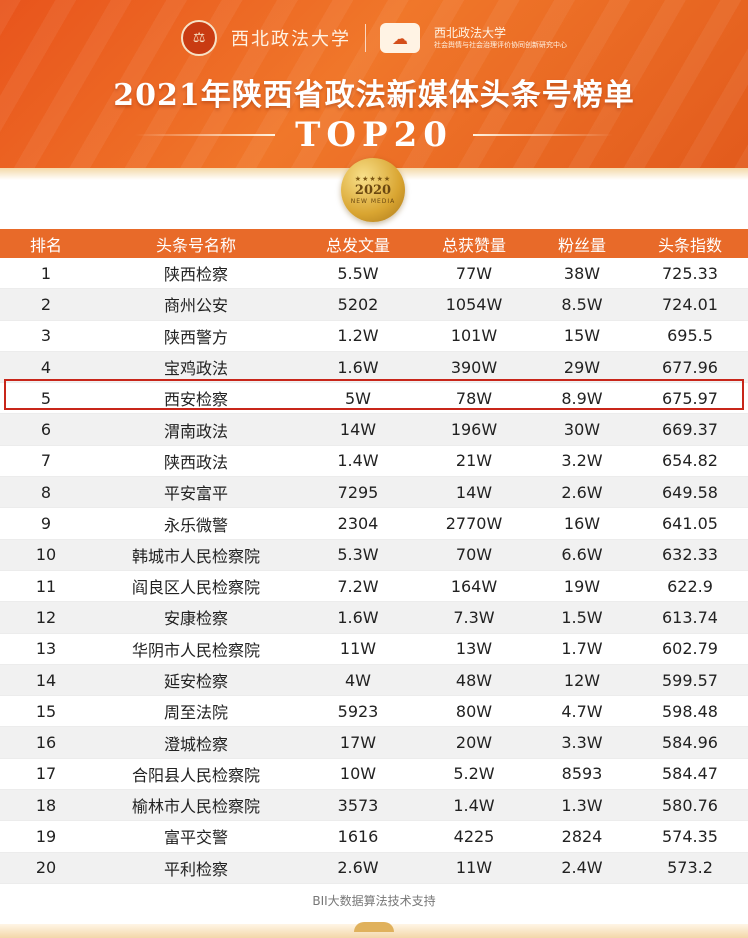 This screenshot has width=748, height=938. I want to click on cell-rank: 13, so click(46, 649).